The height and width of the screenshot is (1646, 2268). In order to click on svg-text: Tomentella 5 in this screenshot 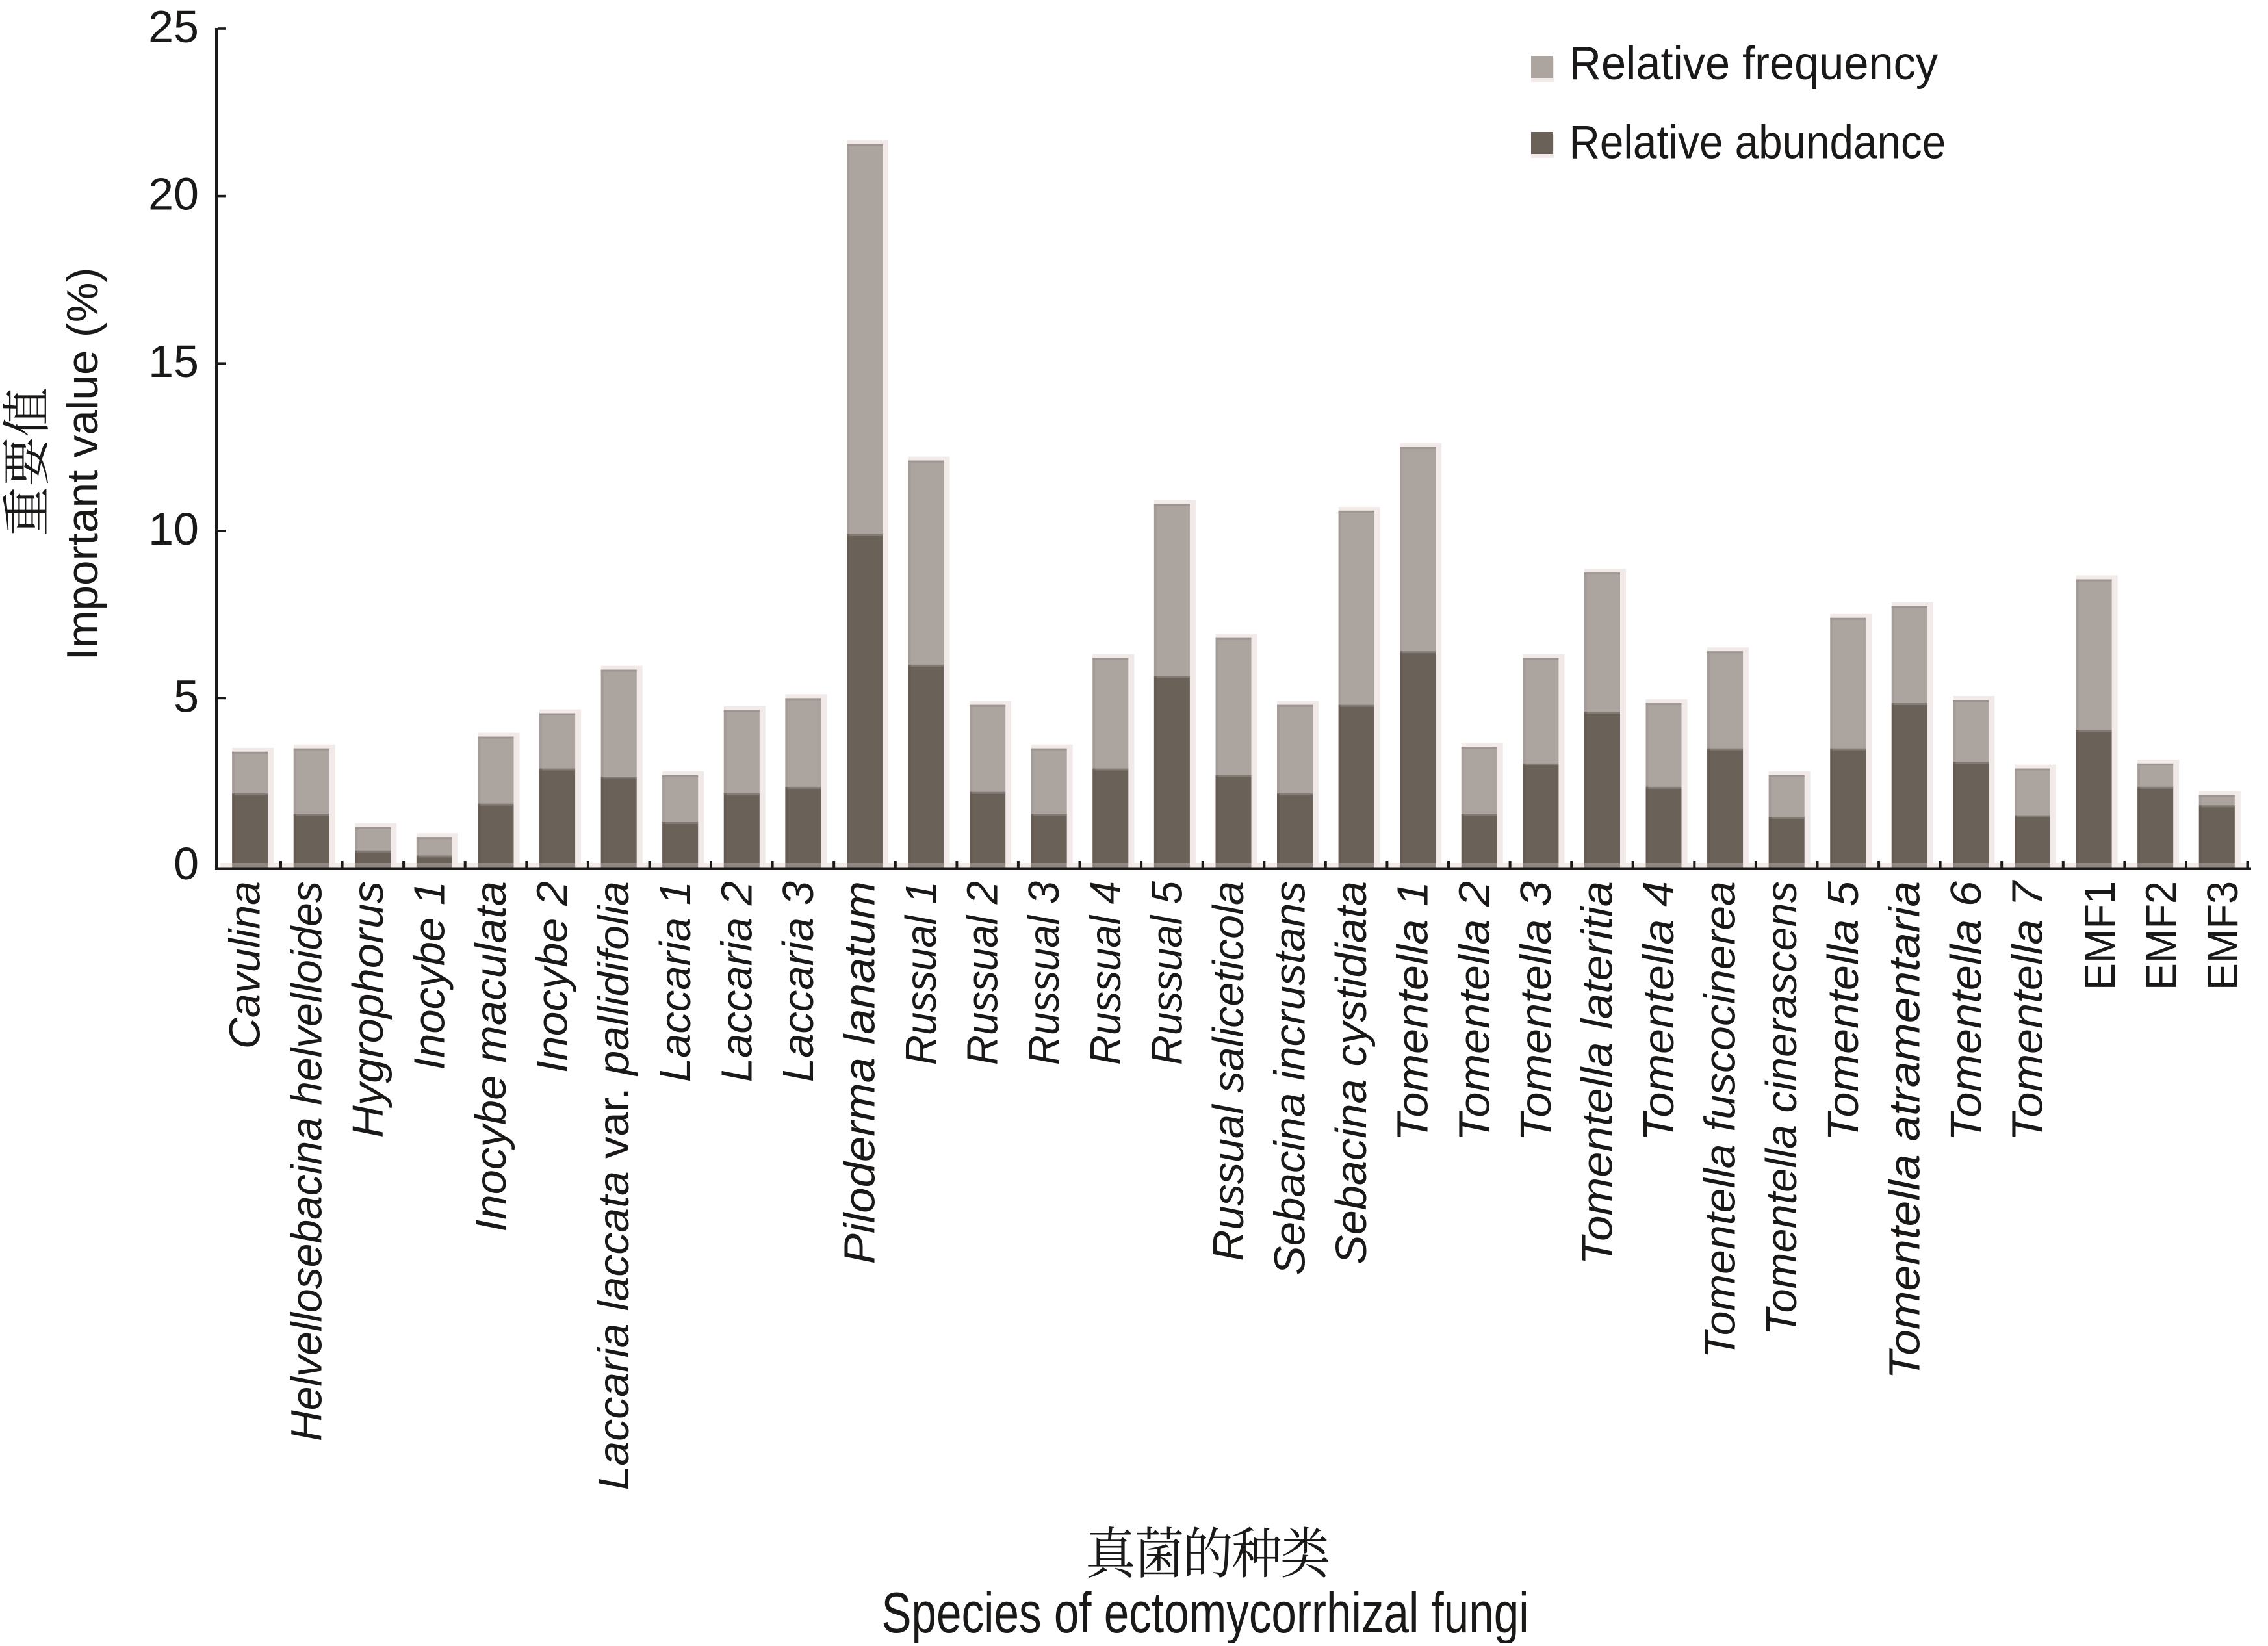, I will do `click(1842, 1011)`.